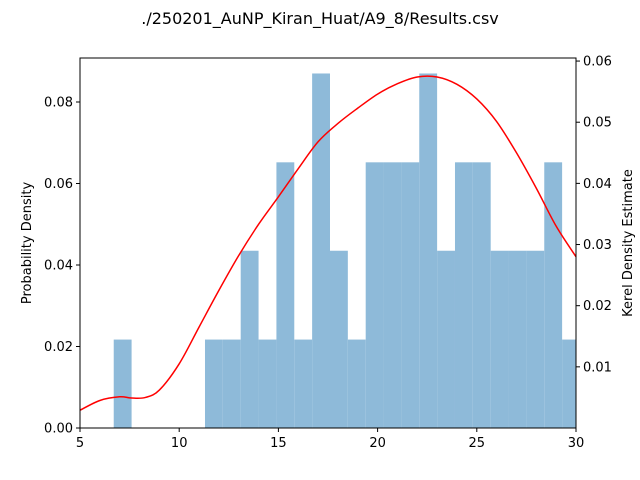 Image resolution: width=640 pixels, height=480 pixels. What do you see at coordinates (58, 347) in the screenshot?
I see `y-tick-label-left: 0.02` at bounding box center [58, 347].